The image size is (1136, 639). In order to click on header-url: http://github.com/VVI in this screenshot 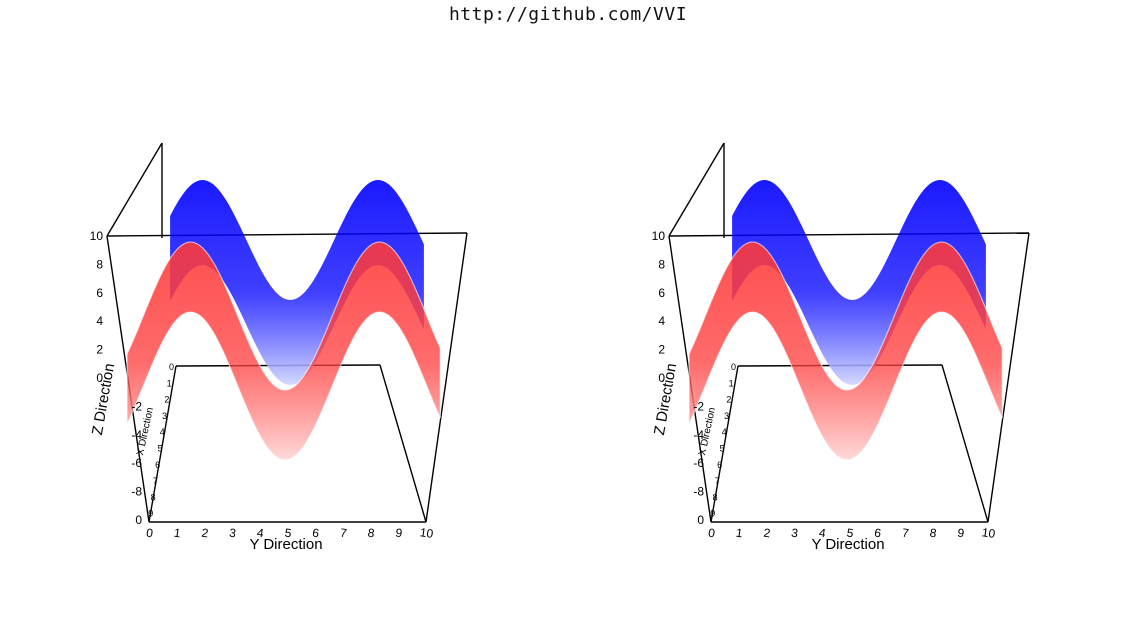, I will do `click(568, 14)`.